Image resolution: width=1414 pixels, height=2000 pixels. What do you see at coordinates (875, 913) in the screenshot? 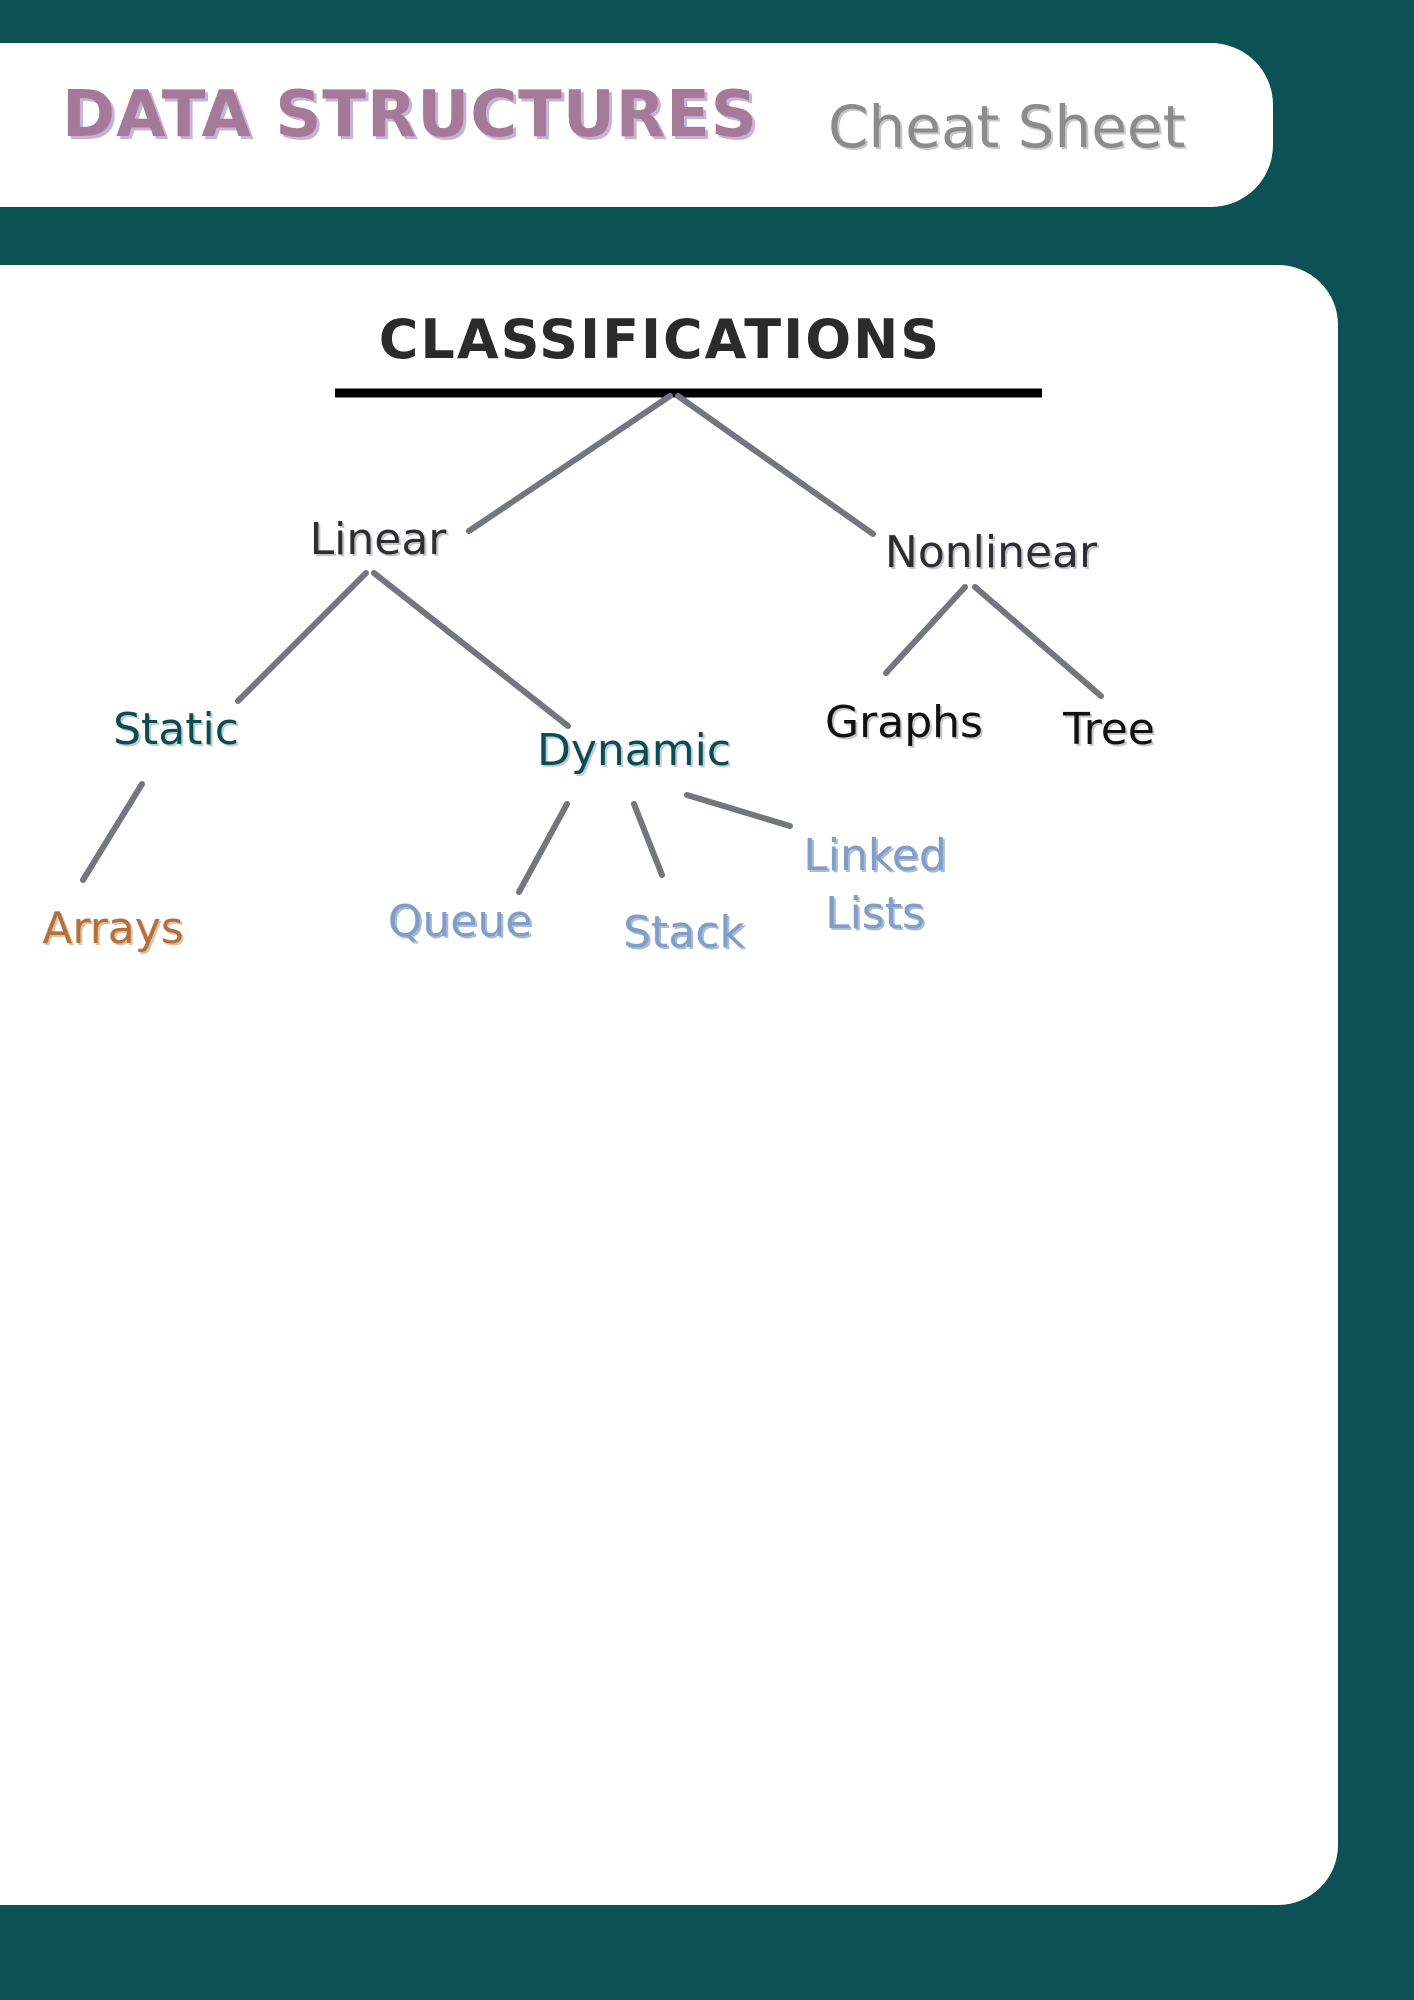
I see `leaf-linked-lists-line2: Lists` at bounding box center [875, 913].